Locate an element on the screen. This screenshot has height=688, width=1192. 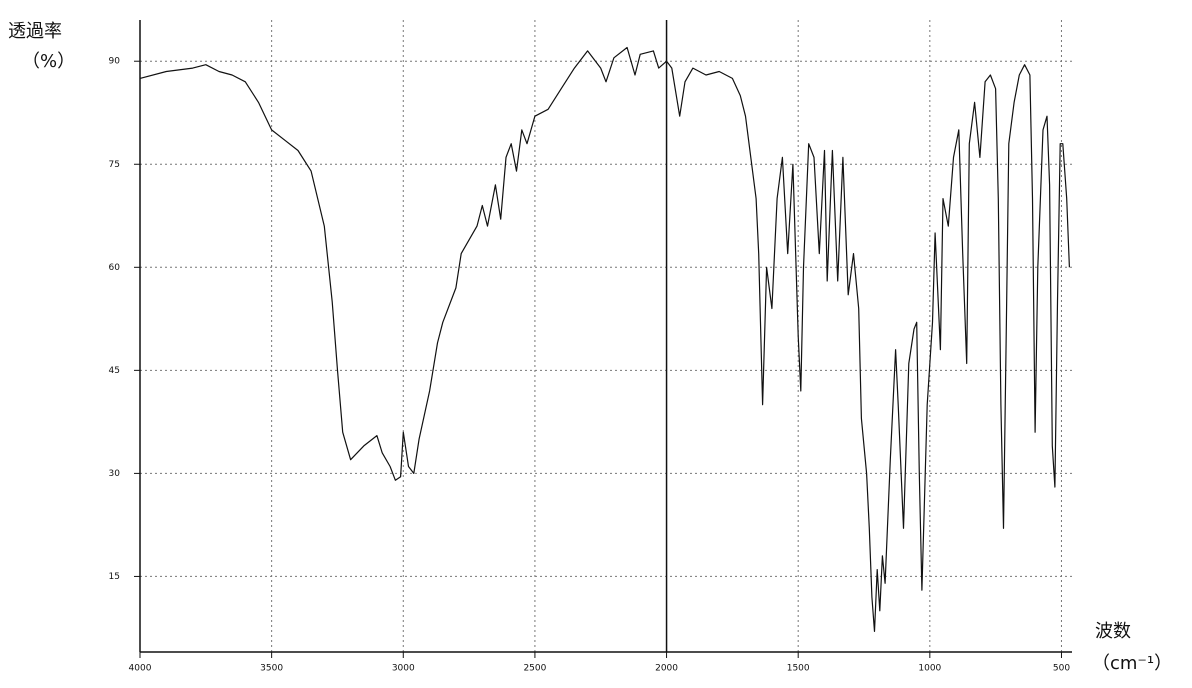
x-tick-label: 2500 is located at coordinates (534, 669).